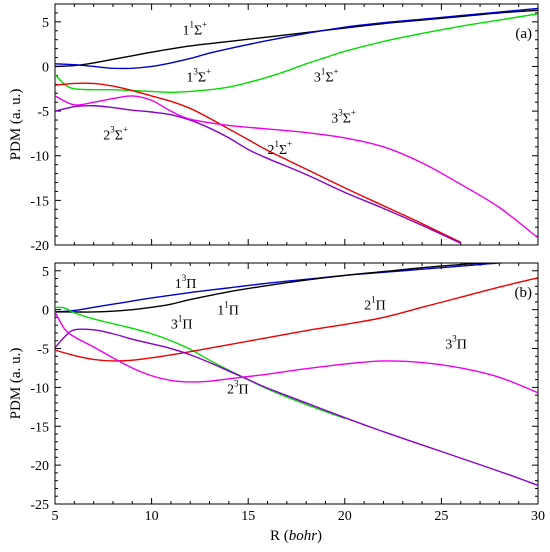  Describe the element at coordinates (456, 343) in the screenshot. I see `state-label: 33Π` at that location.